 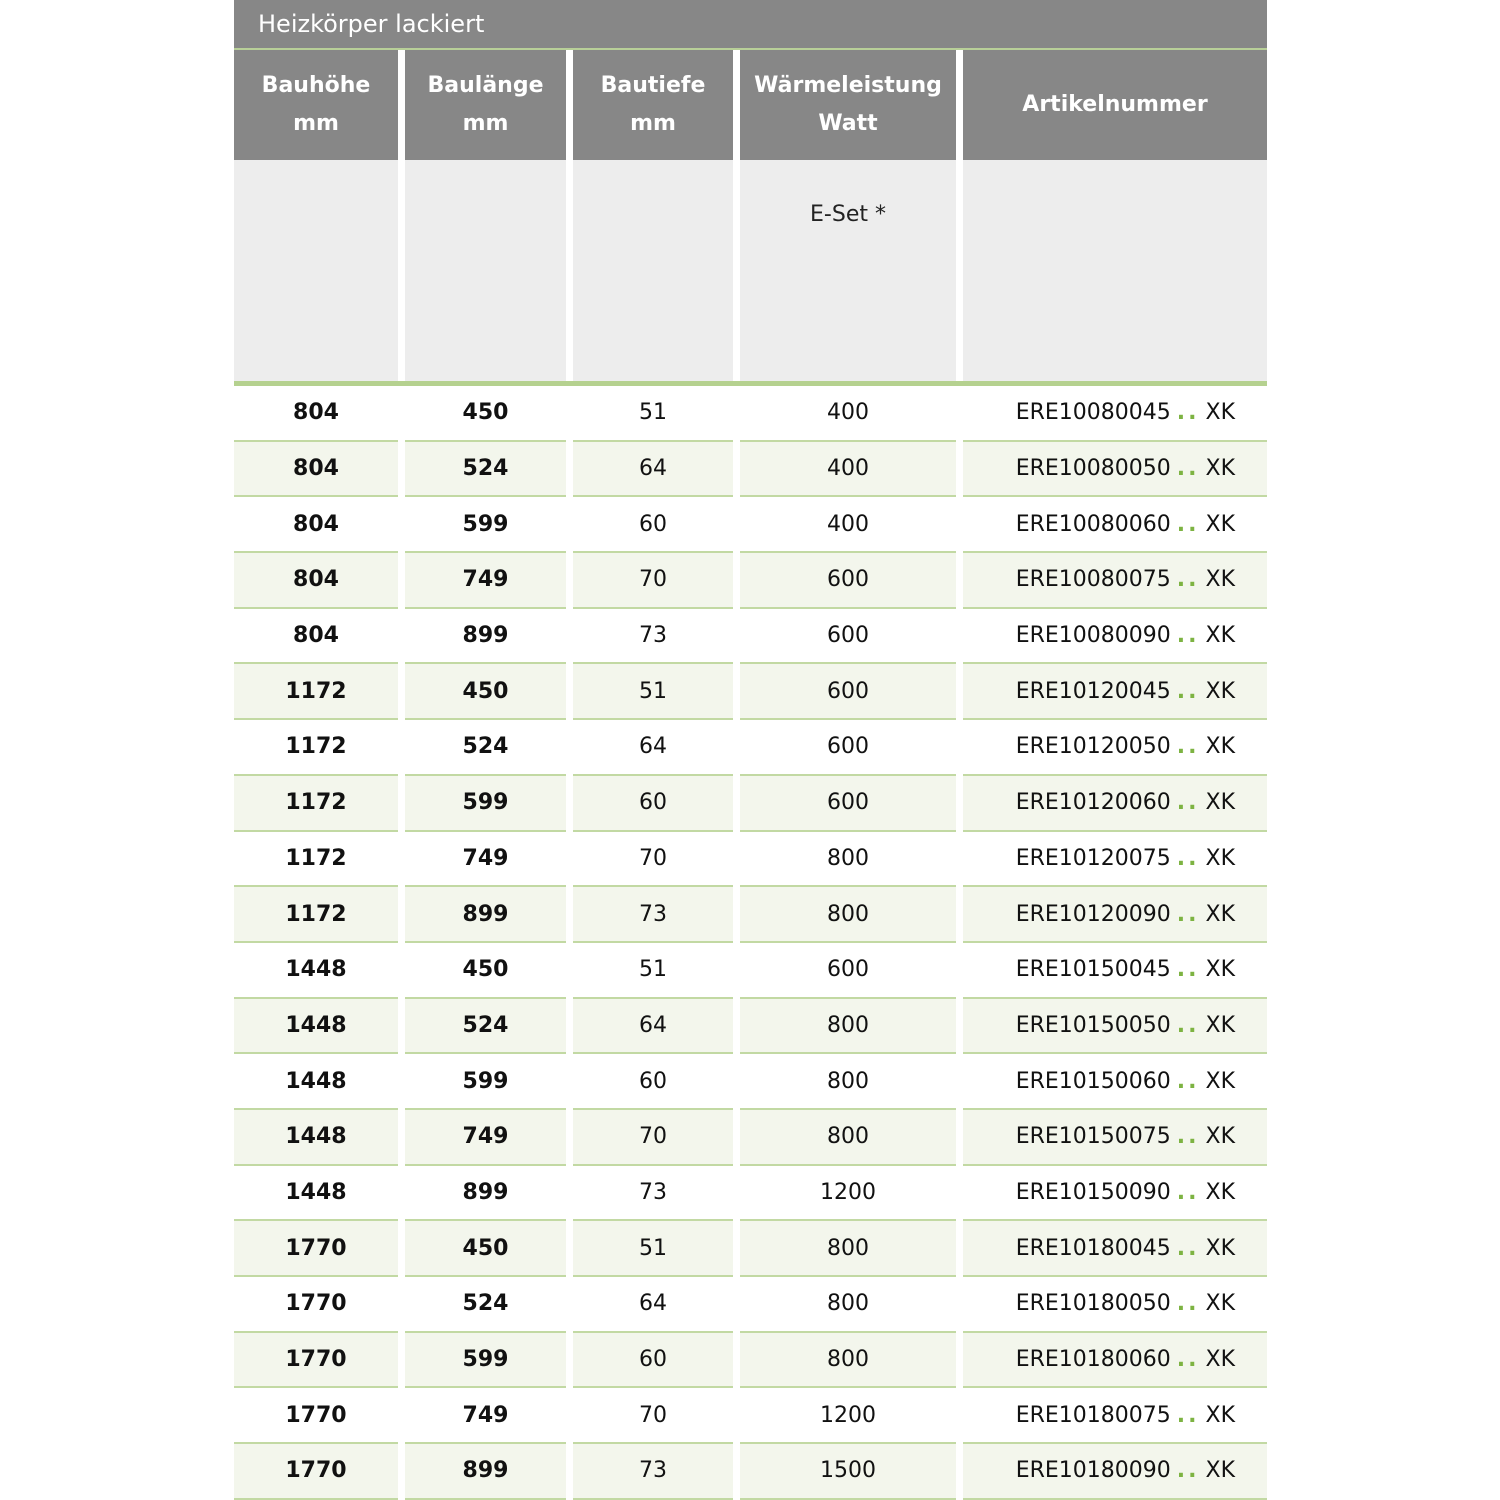 I want to click on cell-bauhoehe: 1172, so click(x=316, y=915).